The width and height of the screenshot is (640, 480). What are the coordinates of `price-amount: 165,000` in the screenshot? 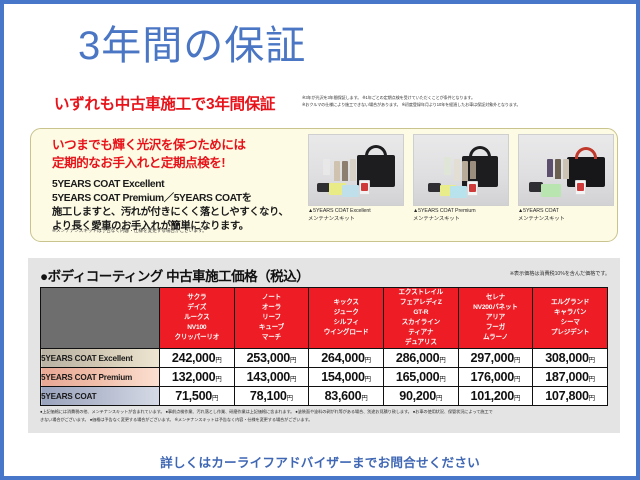 It's located at (417, 377).